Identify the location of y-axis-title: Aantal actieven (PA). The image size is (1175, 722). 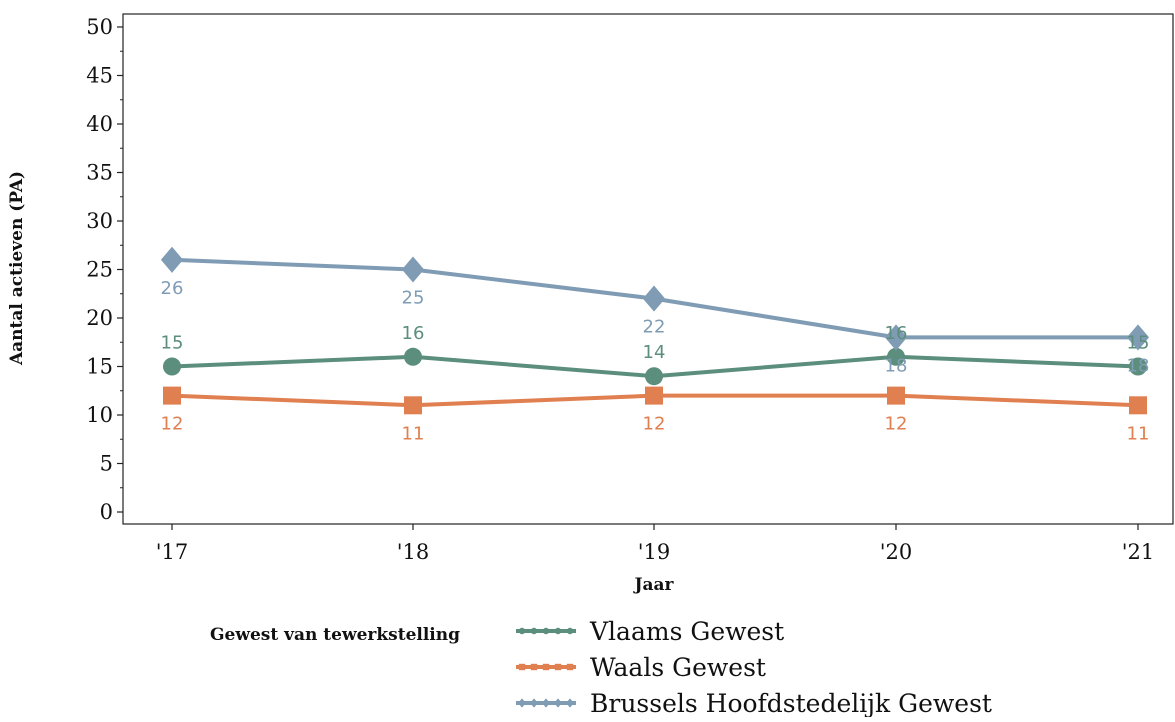
(17, 268).